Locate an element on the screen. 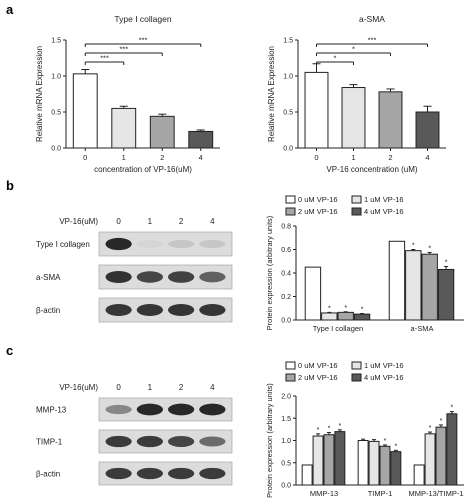  y-tick-label: 0.6 is located at coordinates (286, 250).